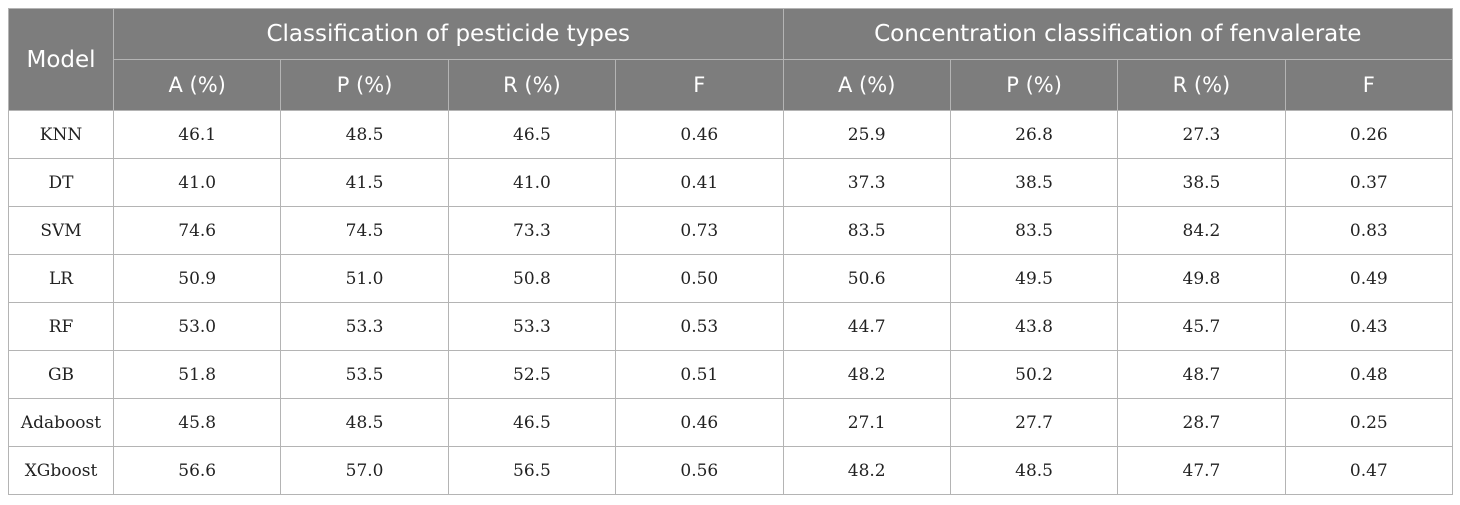  I want to click on metric-value-cell: 0.43, so click(1369, 326).